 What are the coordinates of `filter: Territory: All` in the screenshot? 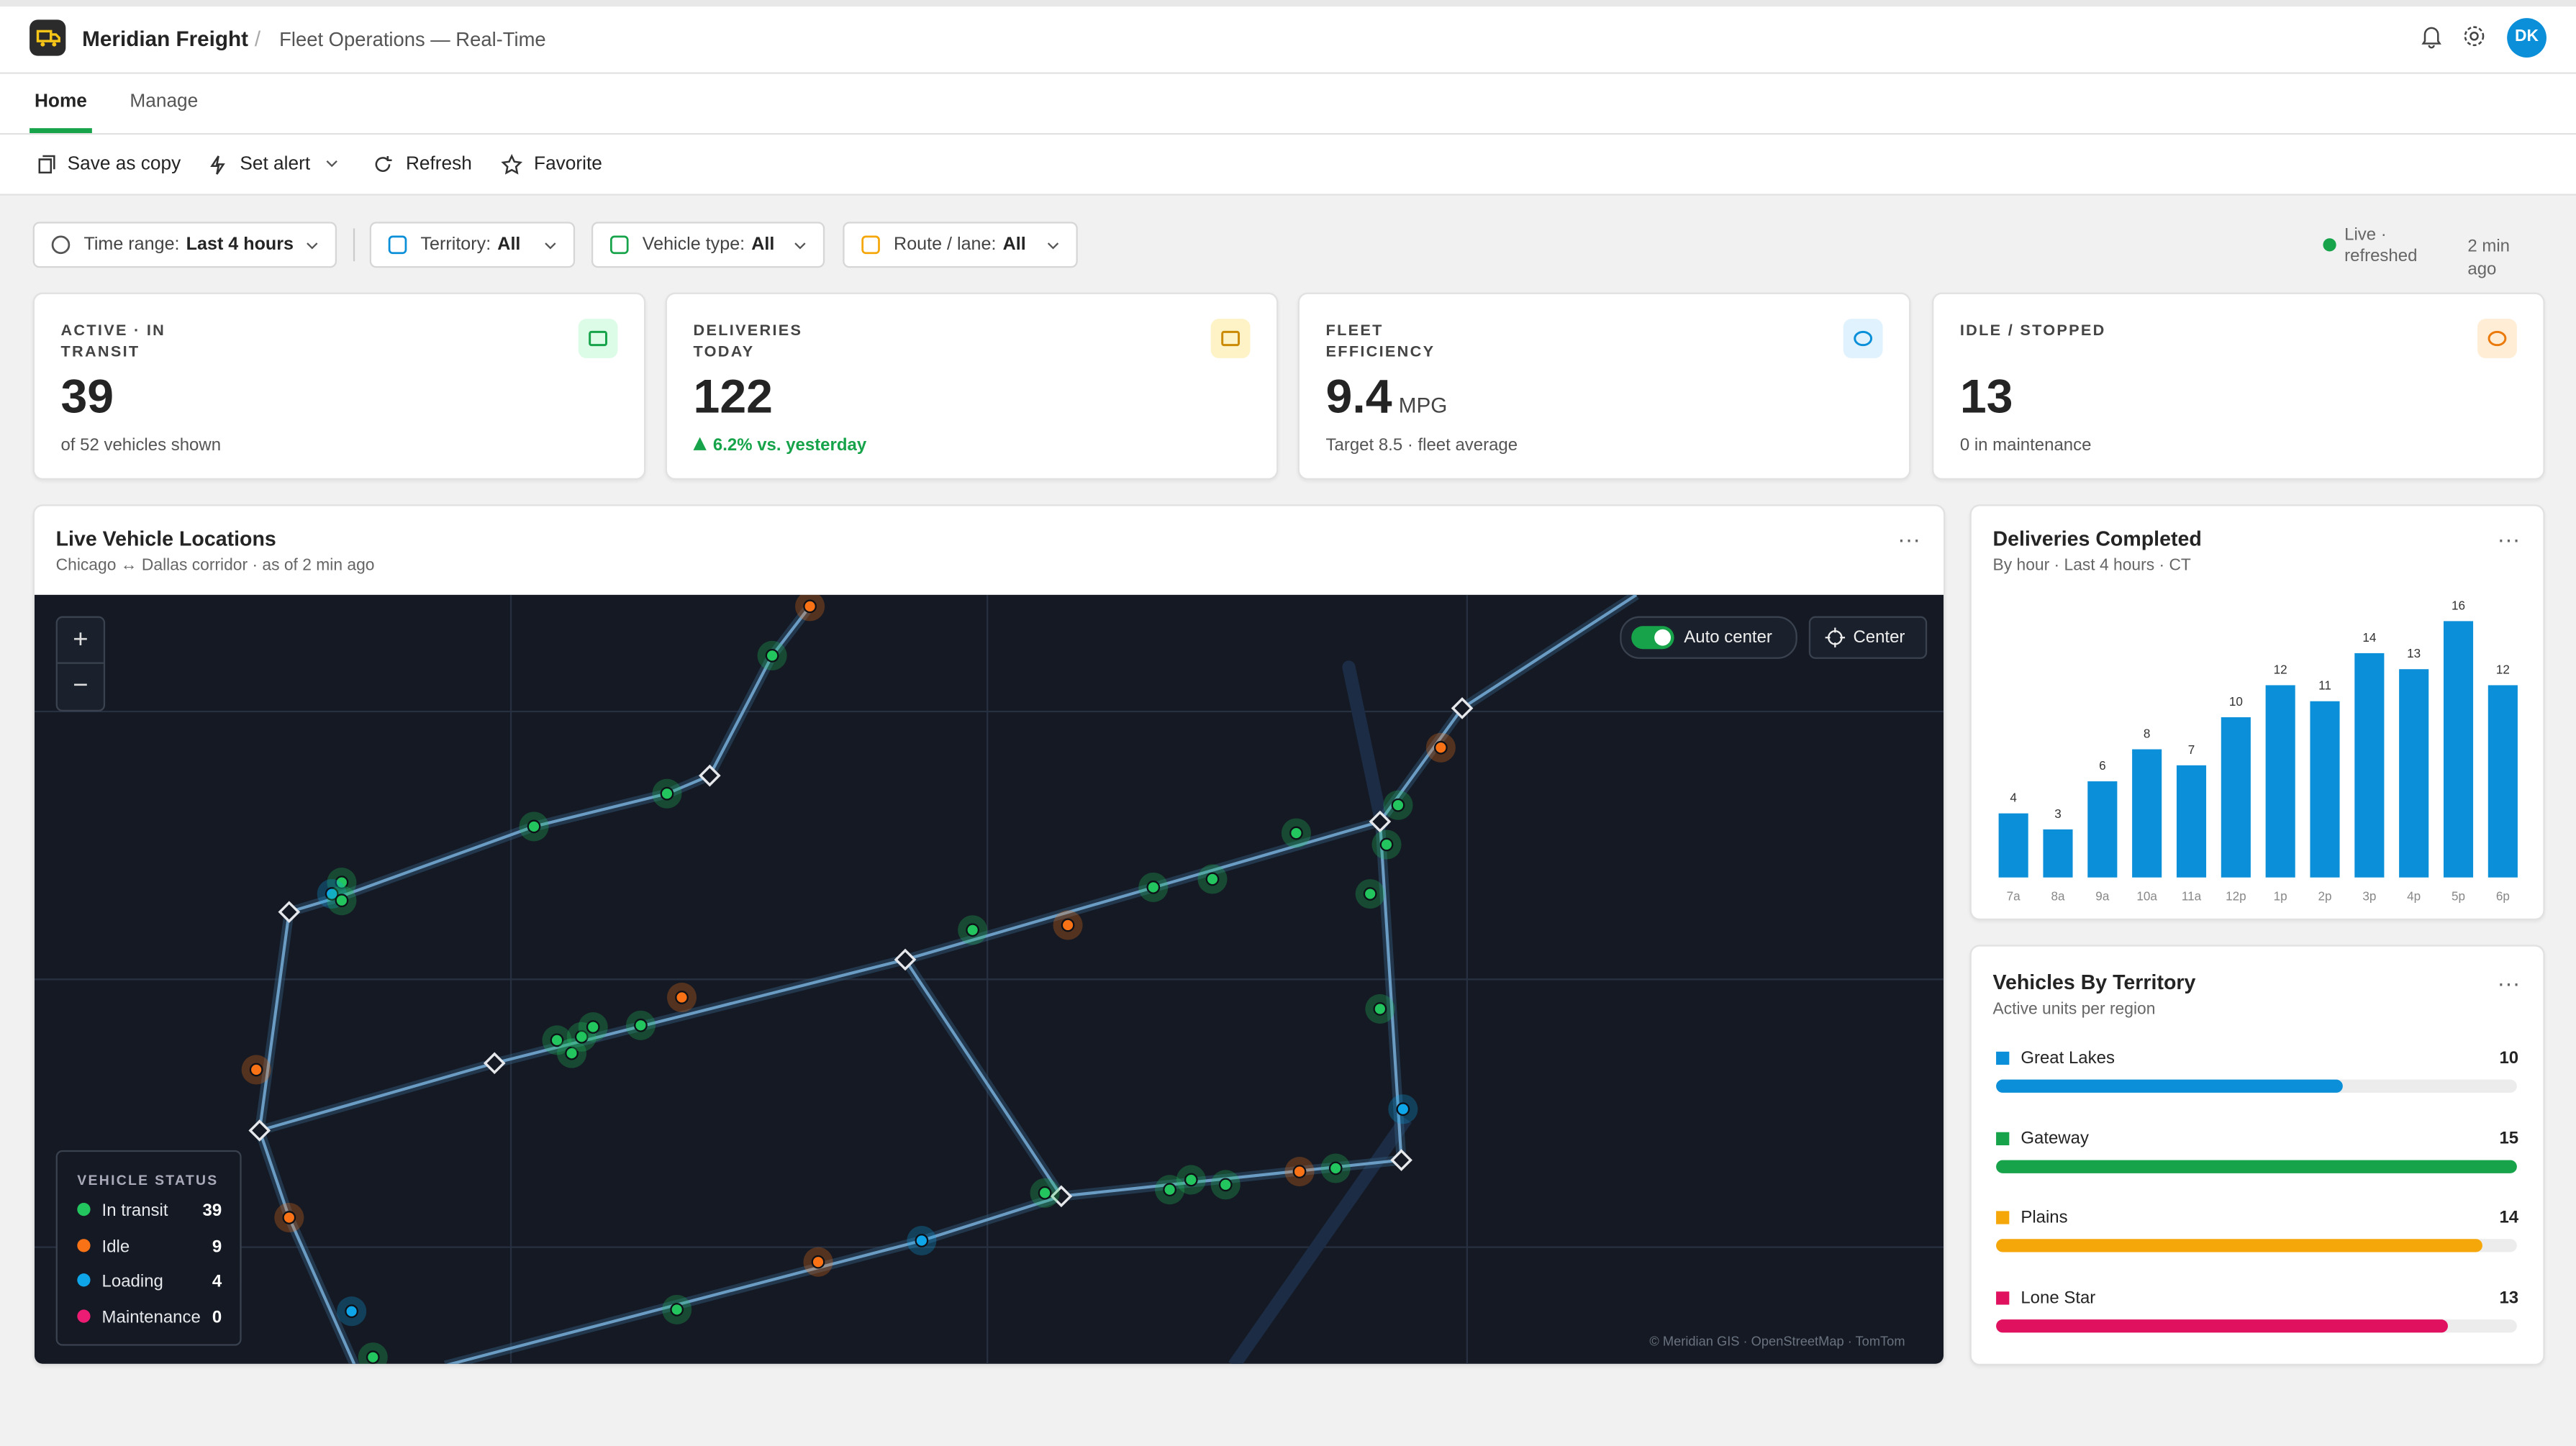 It's located at (472, 245).